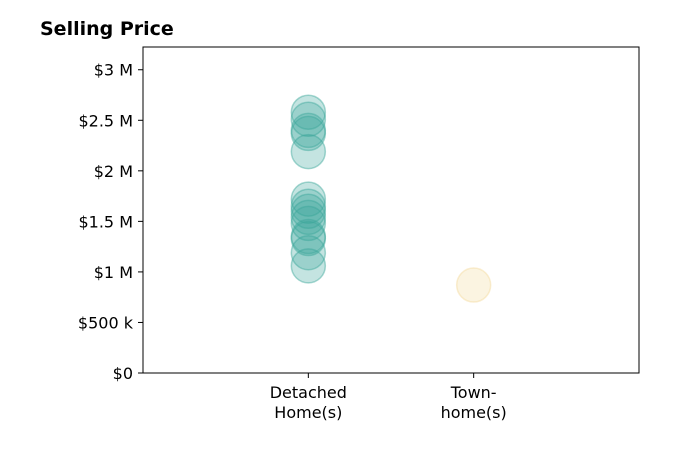 The height and width of the screenshot is (462, 679). I want to click on x-tick-label: home(s), so click(474, 412).